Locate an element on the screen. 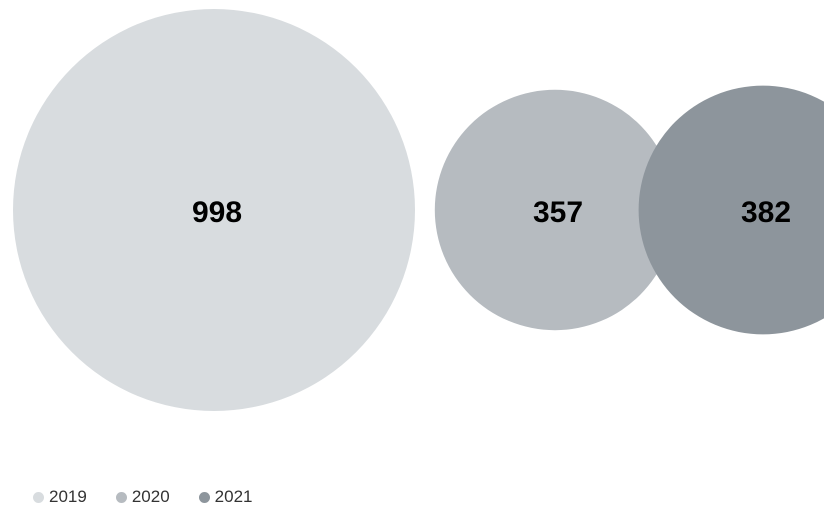  bubble-value-label-2021: 382 is located at coordinates (766, 212).